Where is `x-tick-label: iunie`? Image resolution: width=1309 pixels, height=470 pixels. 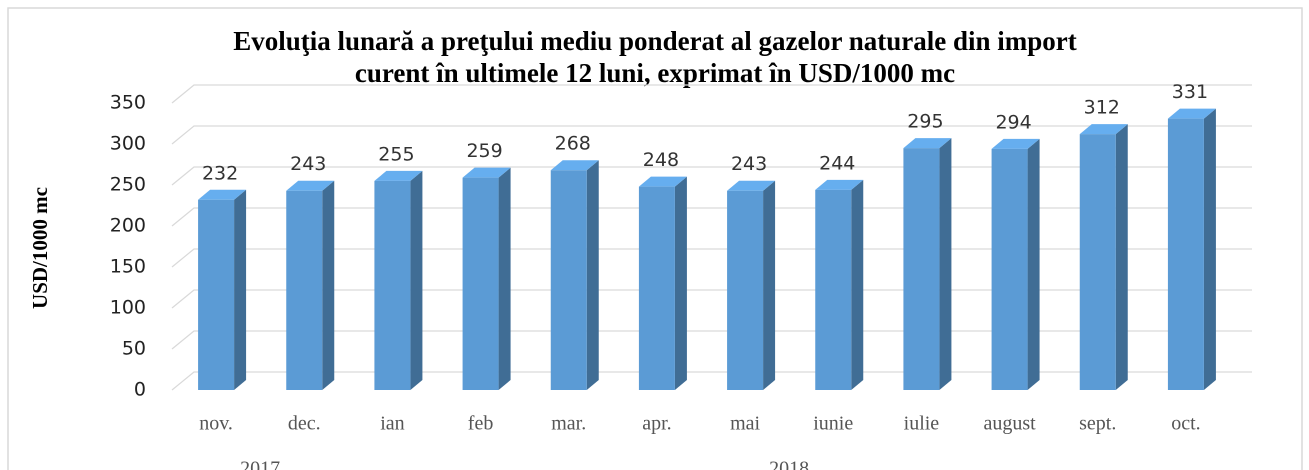 x-tick-label: iunie is located at coordinates (833, 424).